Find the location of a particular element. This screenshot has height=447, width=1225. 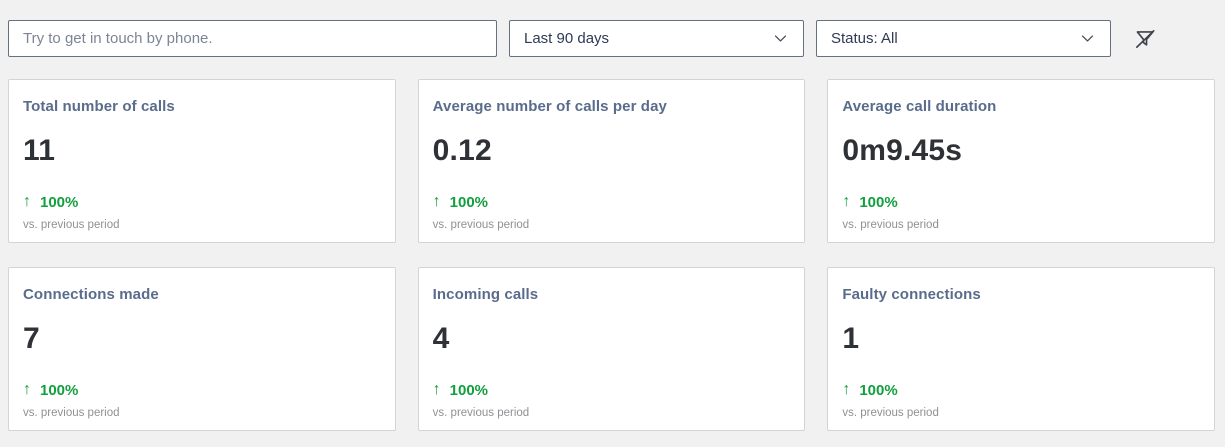

clear-filters-button is located at coordinates (1145, 39).